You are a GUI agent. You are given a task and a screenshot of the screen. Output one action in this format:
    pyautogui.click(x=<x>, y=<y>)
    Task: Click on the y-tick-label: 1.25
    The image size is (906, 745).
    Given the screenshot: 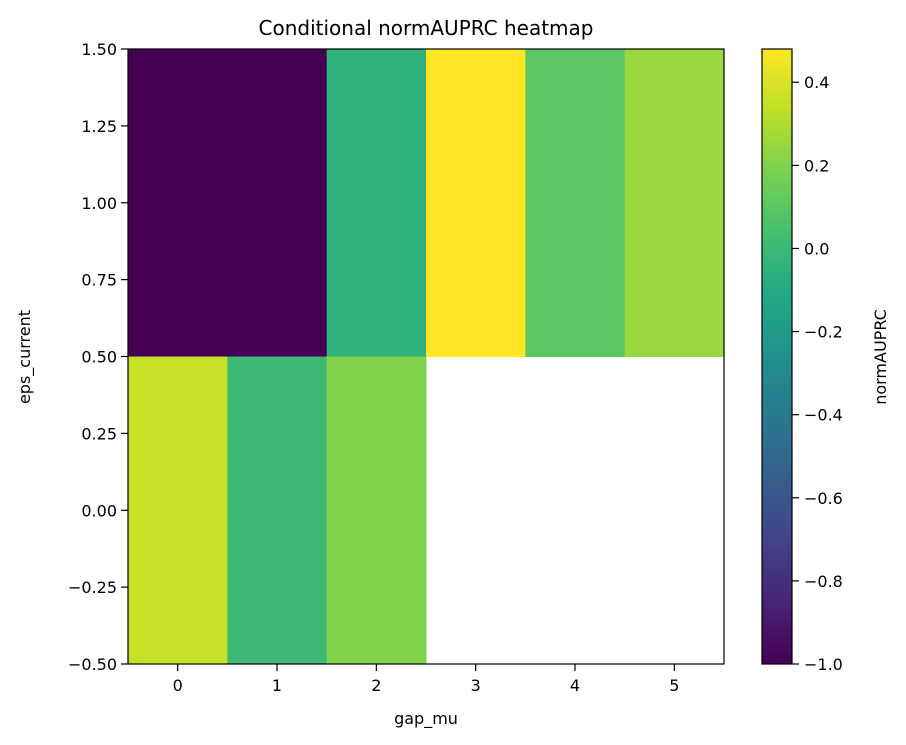 What is the action you would take?
    pyautogui.click(x=99, y=126)
    